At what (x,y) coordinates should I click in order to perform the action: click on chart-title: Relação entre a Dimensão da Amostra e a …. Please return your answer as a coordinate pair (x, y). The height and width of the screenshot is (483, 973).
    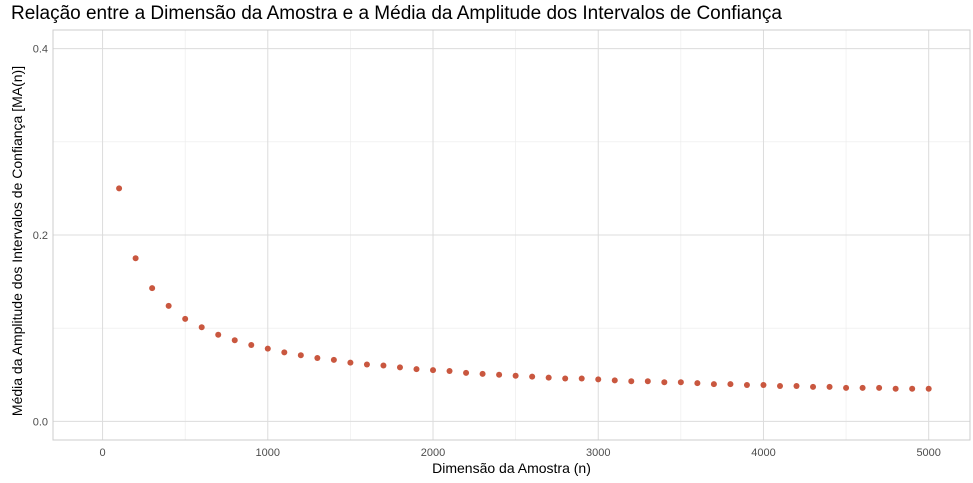
    Looking at the image, I should click on (397, 13).